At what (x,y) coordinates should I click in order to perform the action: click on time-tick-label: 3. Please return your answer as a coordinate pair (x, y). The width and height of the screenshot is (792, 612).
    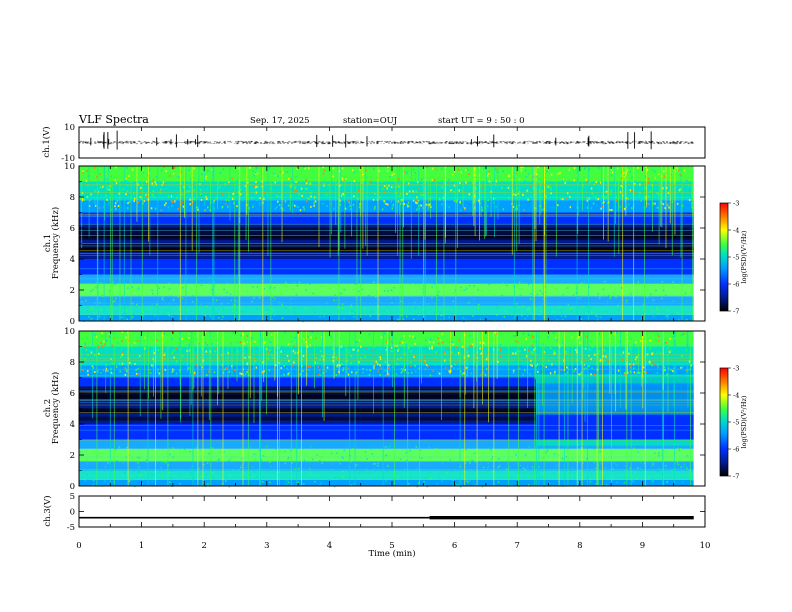
    Looking at the image, I should click on (266, 546).